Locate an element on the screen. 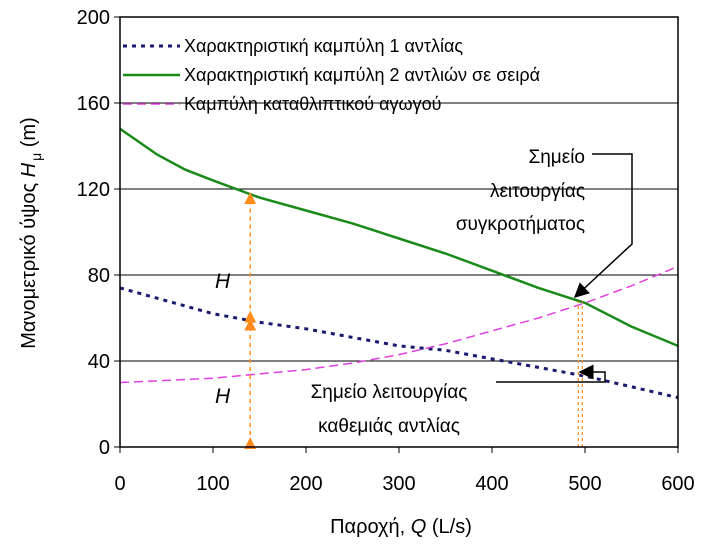 This screenshot has height=544, width=703. y-tick-labels: 0 40 80 120 160 200 is located at coordinates (98, 233).